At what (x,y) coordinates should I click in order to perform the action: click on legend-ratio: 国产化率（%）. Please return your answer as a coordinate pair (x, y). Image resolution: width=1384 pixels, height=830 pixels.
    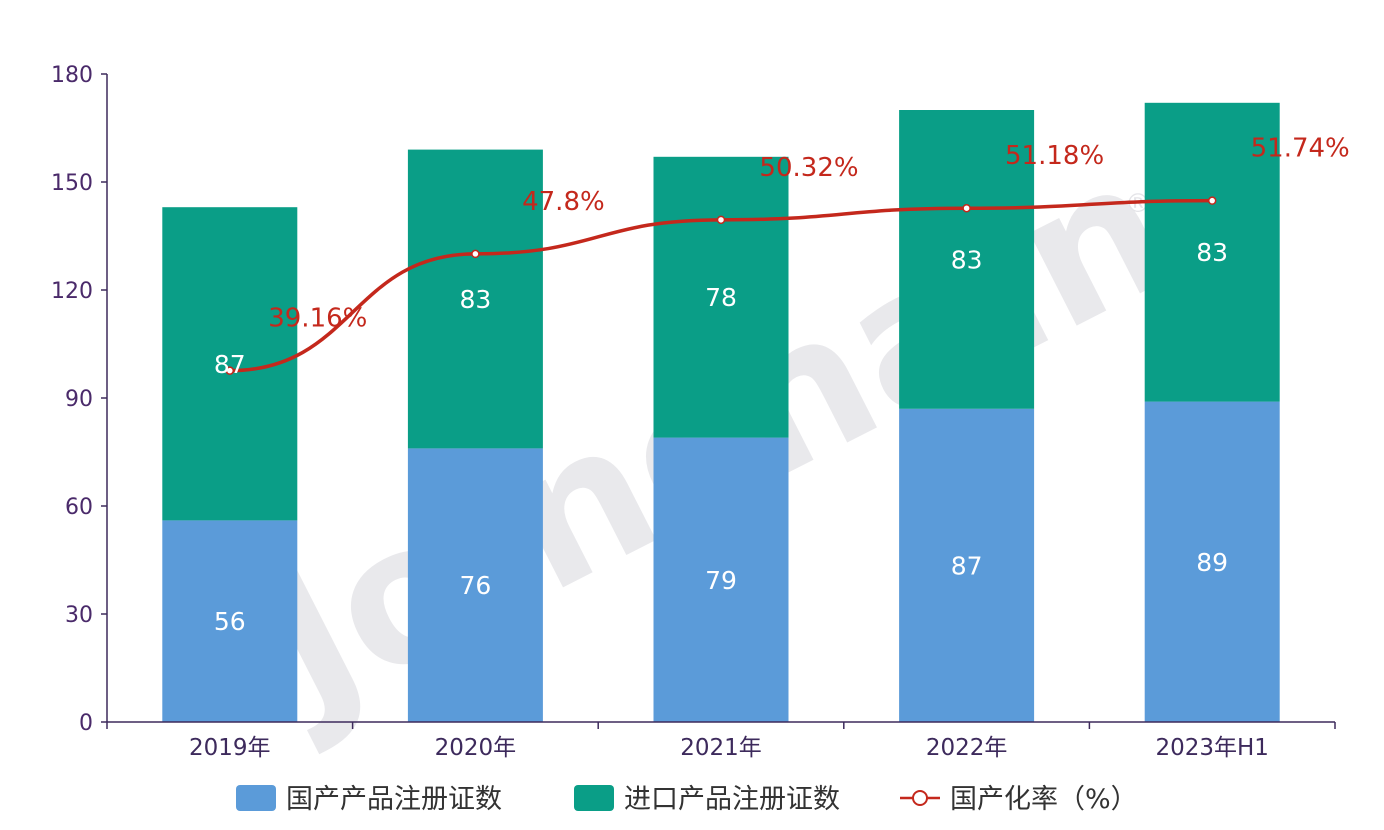
    Looking at the image, I should click on (1019, 799).